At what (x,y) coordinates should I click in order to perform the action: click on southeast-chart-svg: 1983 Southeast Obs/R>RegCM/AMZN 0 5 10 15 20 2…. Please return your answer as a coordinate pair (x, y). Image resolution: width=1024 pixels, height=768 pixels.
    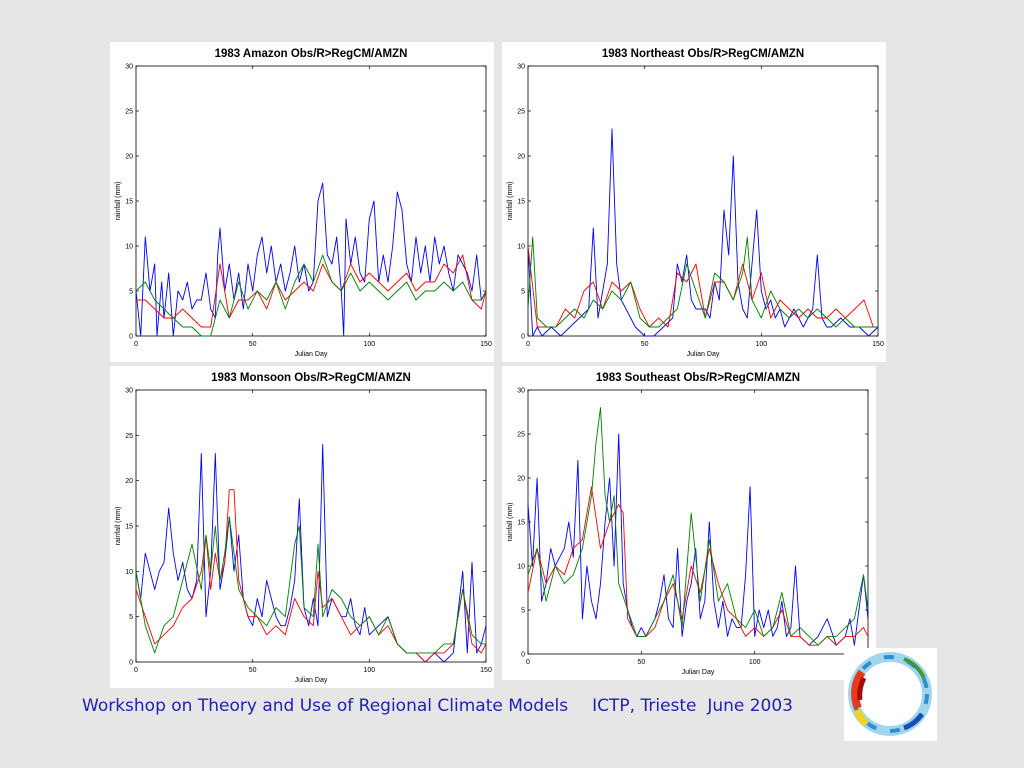
    Looking at the image, I should click on (690, 524).